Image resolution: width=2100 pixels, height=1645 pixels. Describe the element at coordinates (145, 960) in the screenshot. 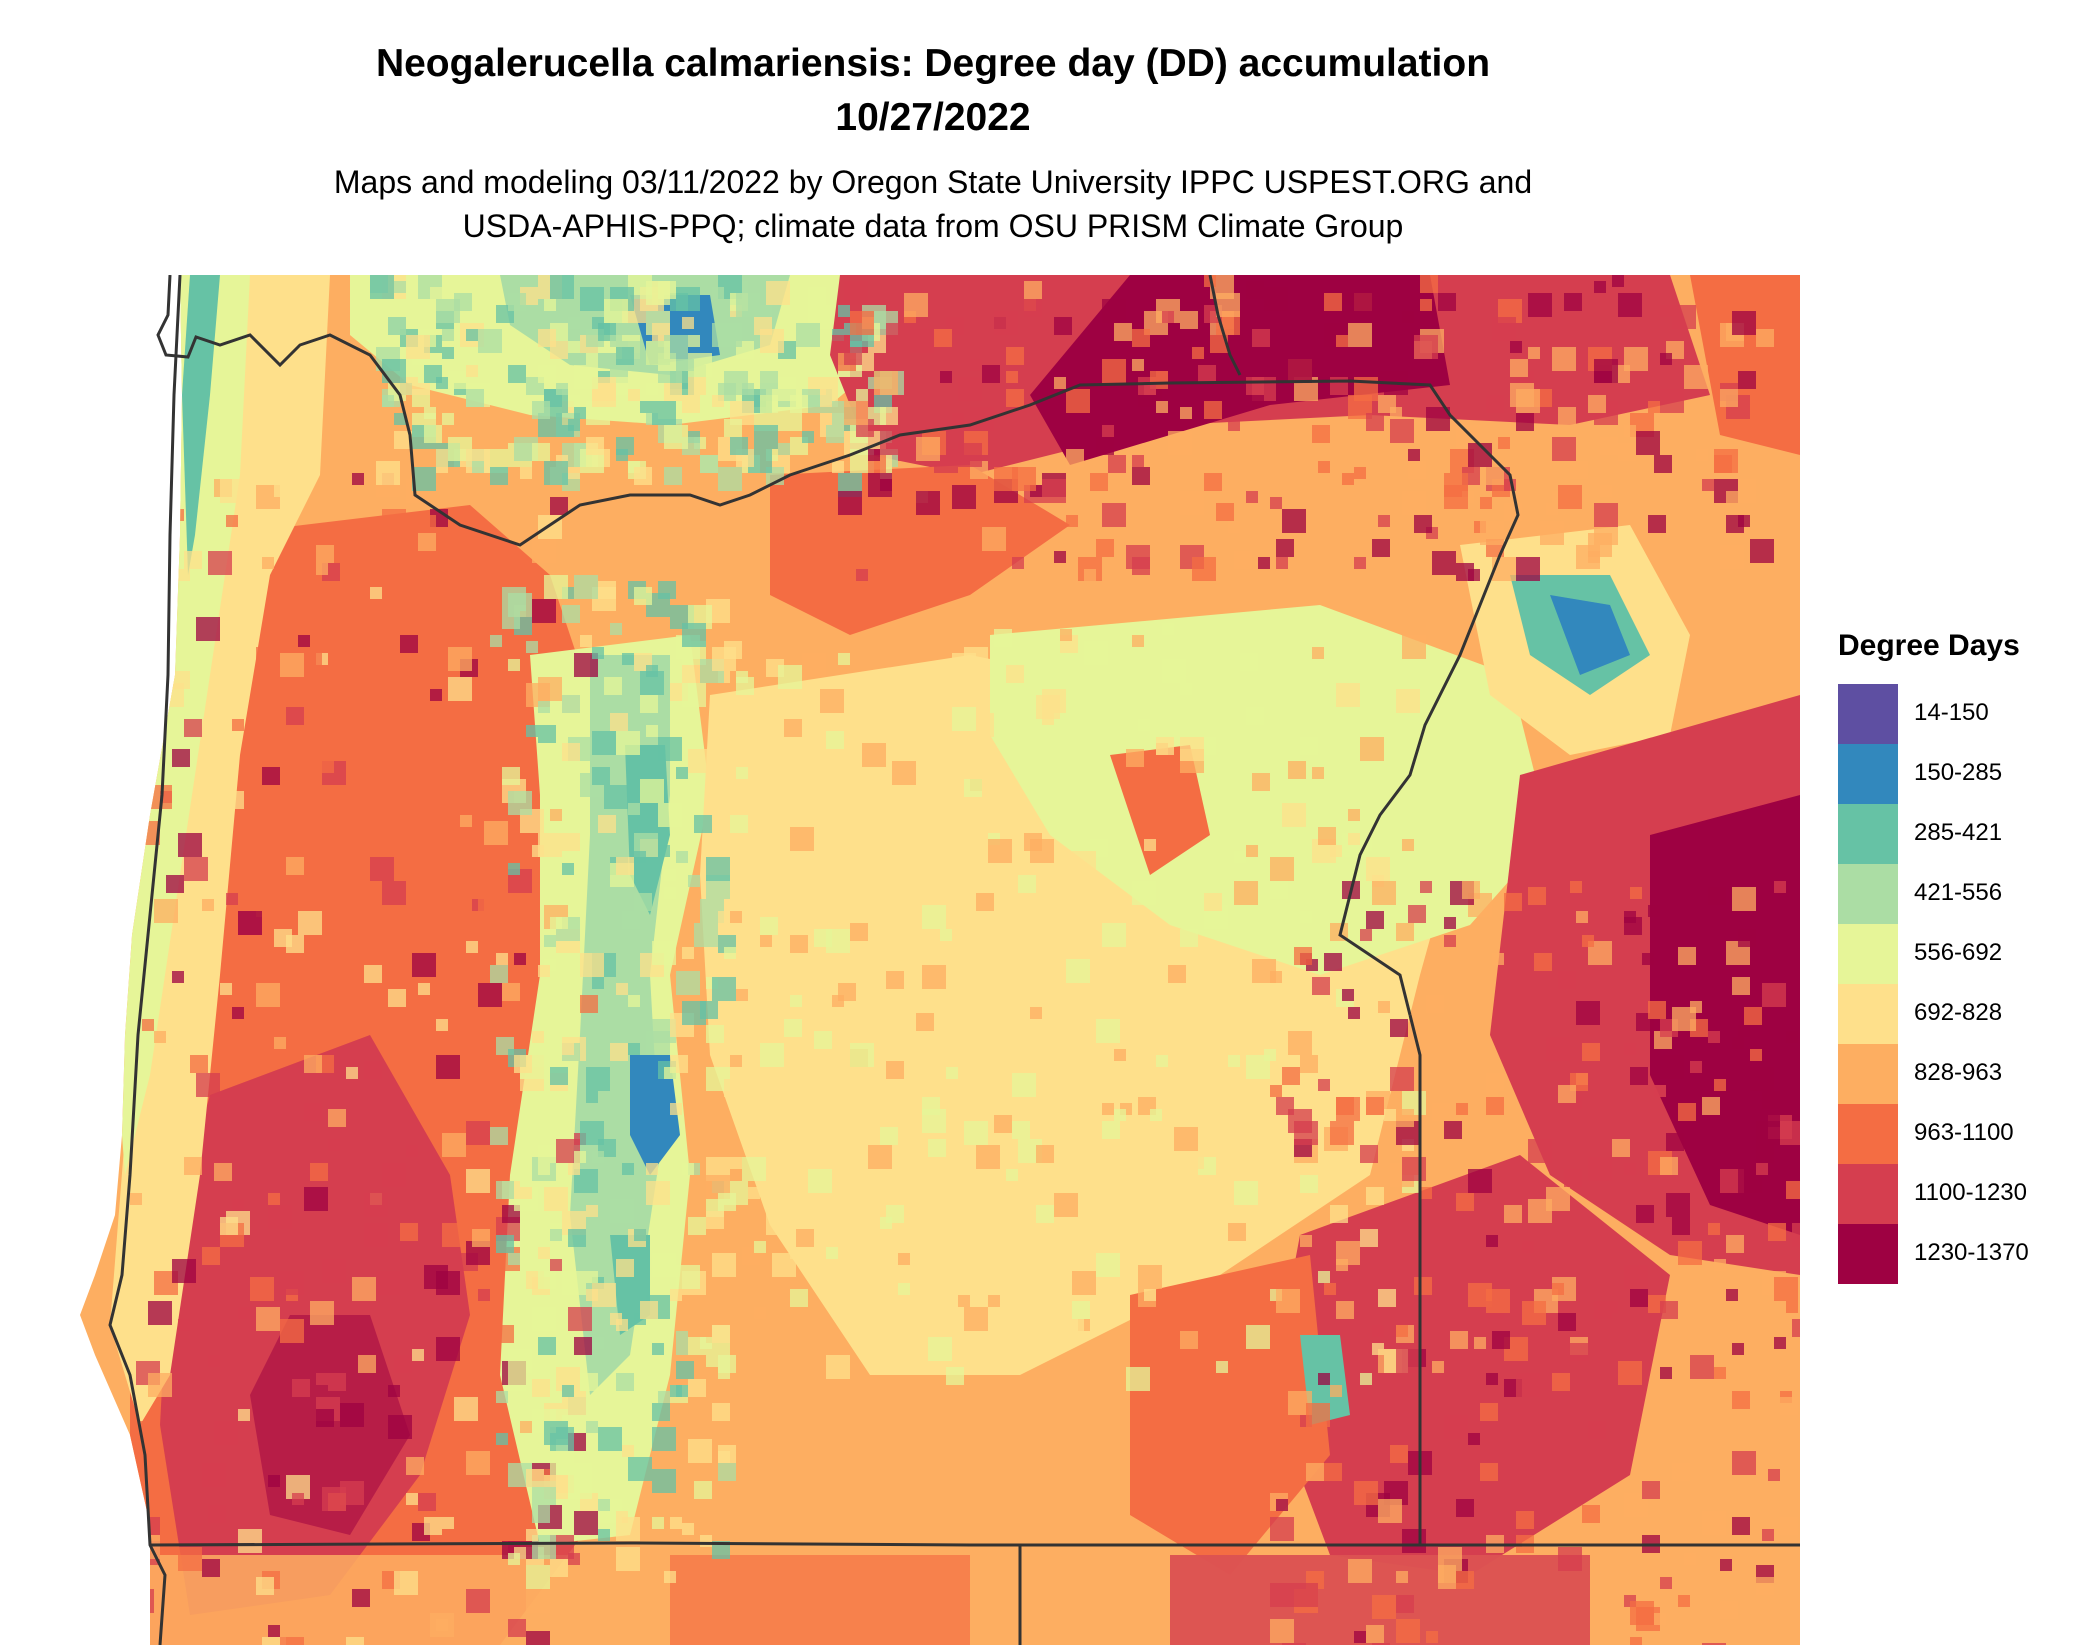

I see `pacific-coastline` at that location.